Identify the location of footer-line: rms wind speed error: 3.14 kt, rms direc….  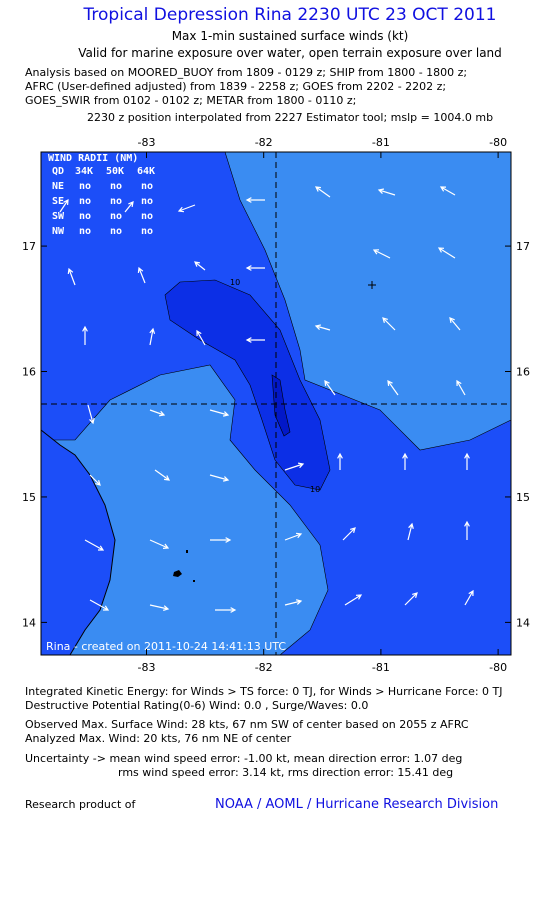
(285, 772).